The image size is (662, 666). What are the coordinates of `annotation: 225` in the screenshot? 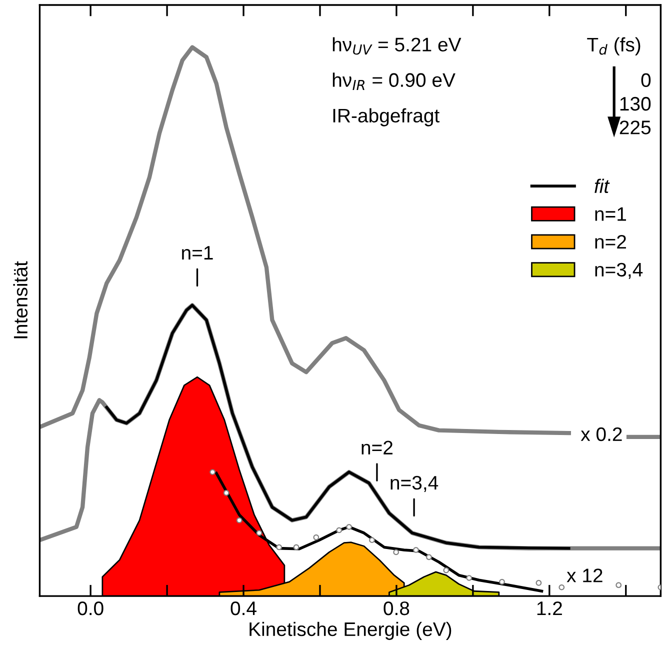 It's located at (635, 127).